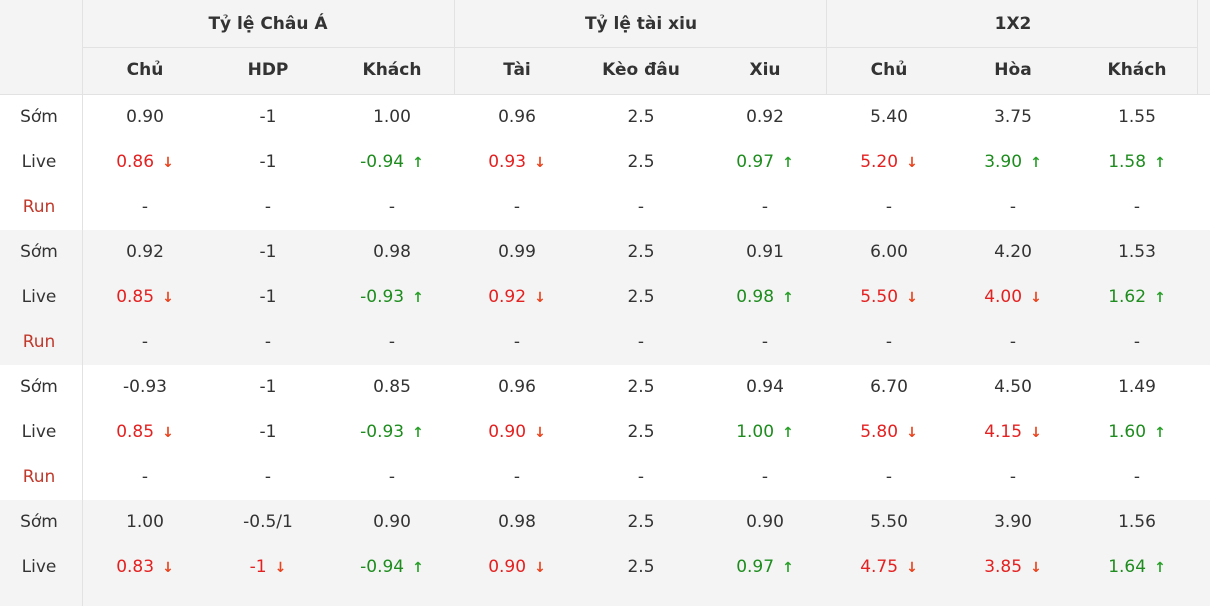  I want to click on odds-value: 4.50, so click(1013, 387).